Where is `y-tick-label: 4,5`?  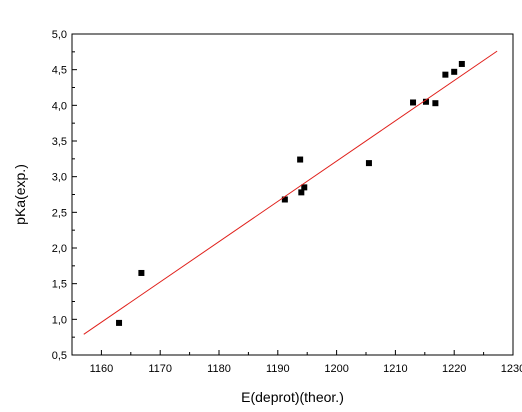 y-tick-label: 4,5 is located at coordinates (59, 71).